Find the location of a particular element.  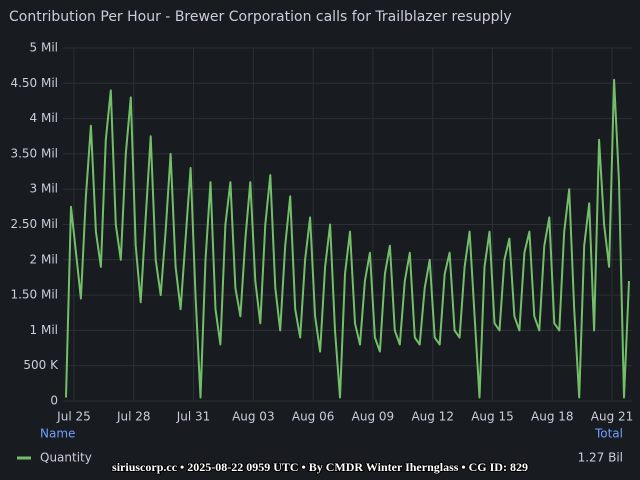

x-tick-label: Aug 15 is located at coordinates (492, 417).